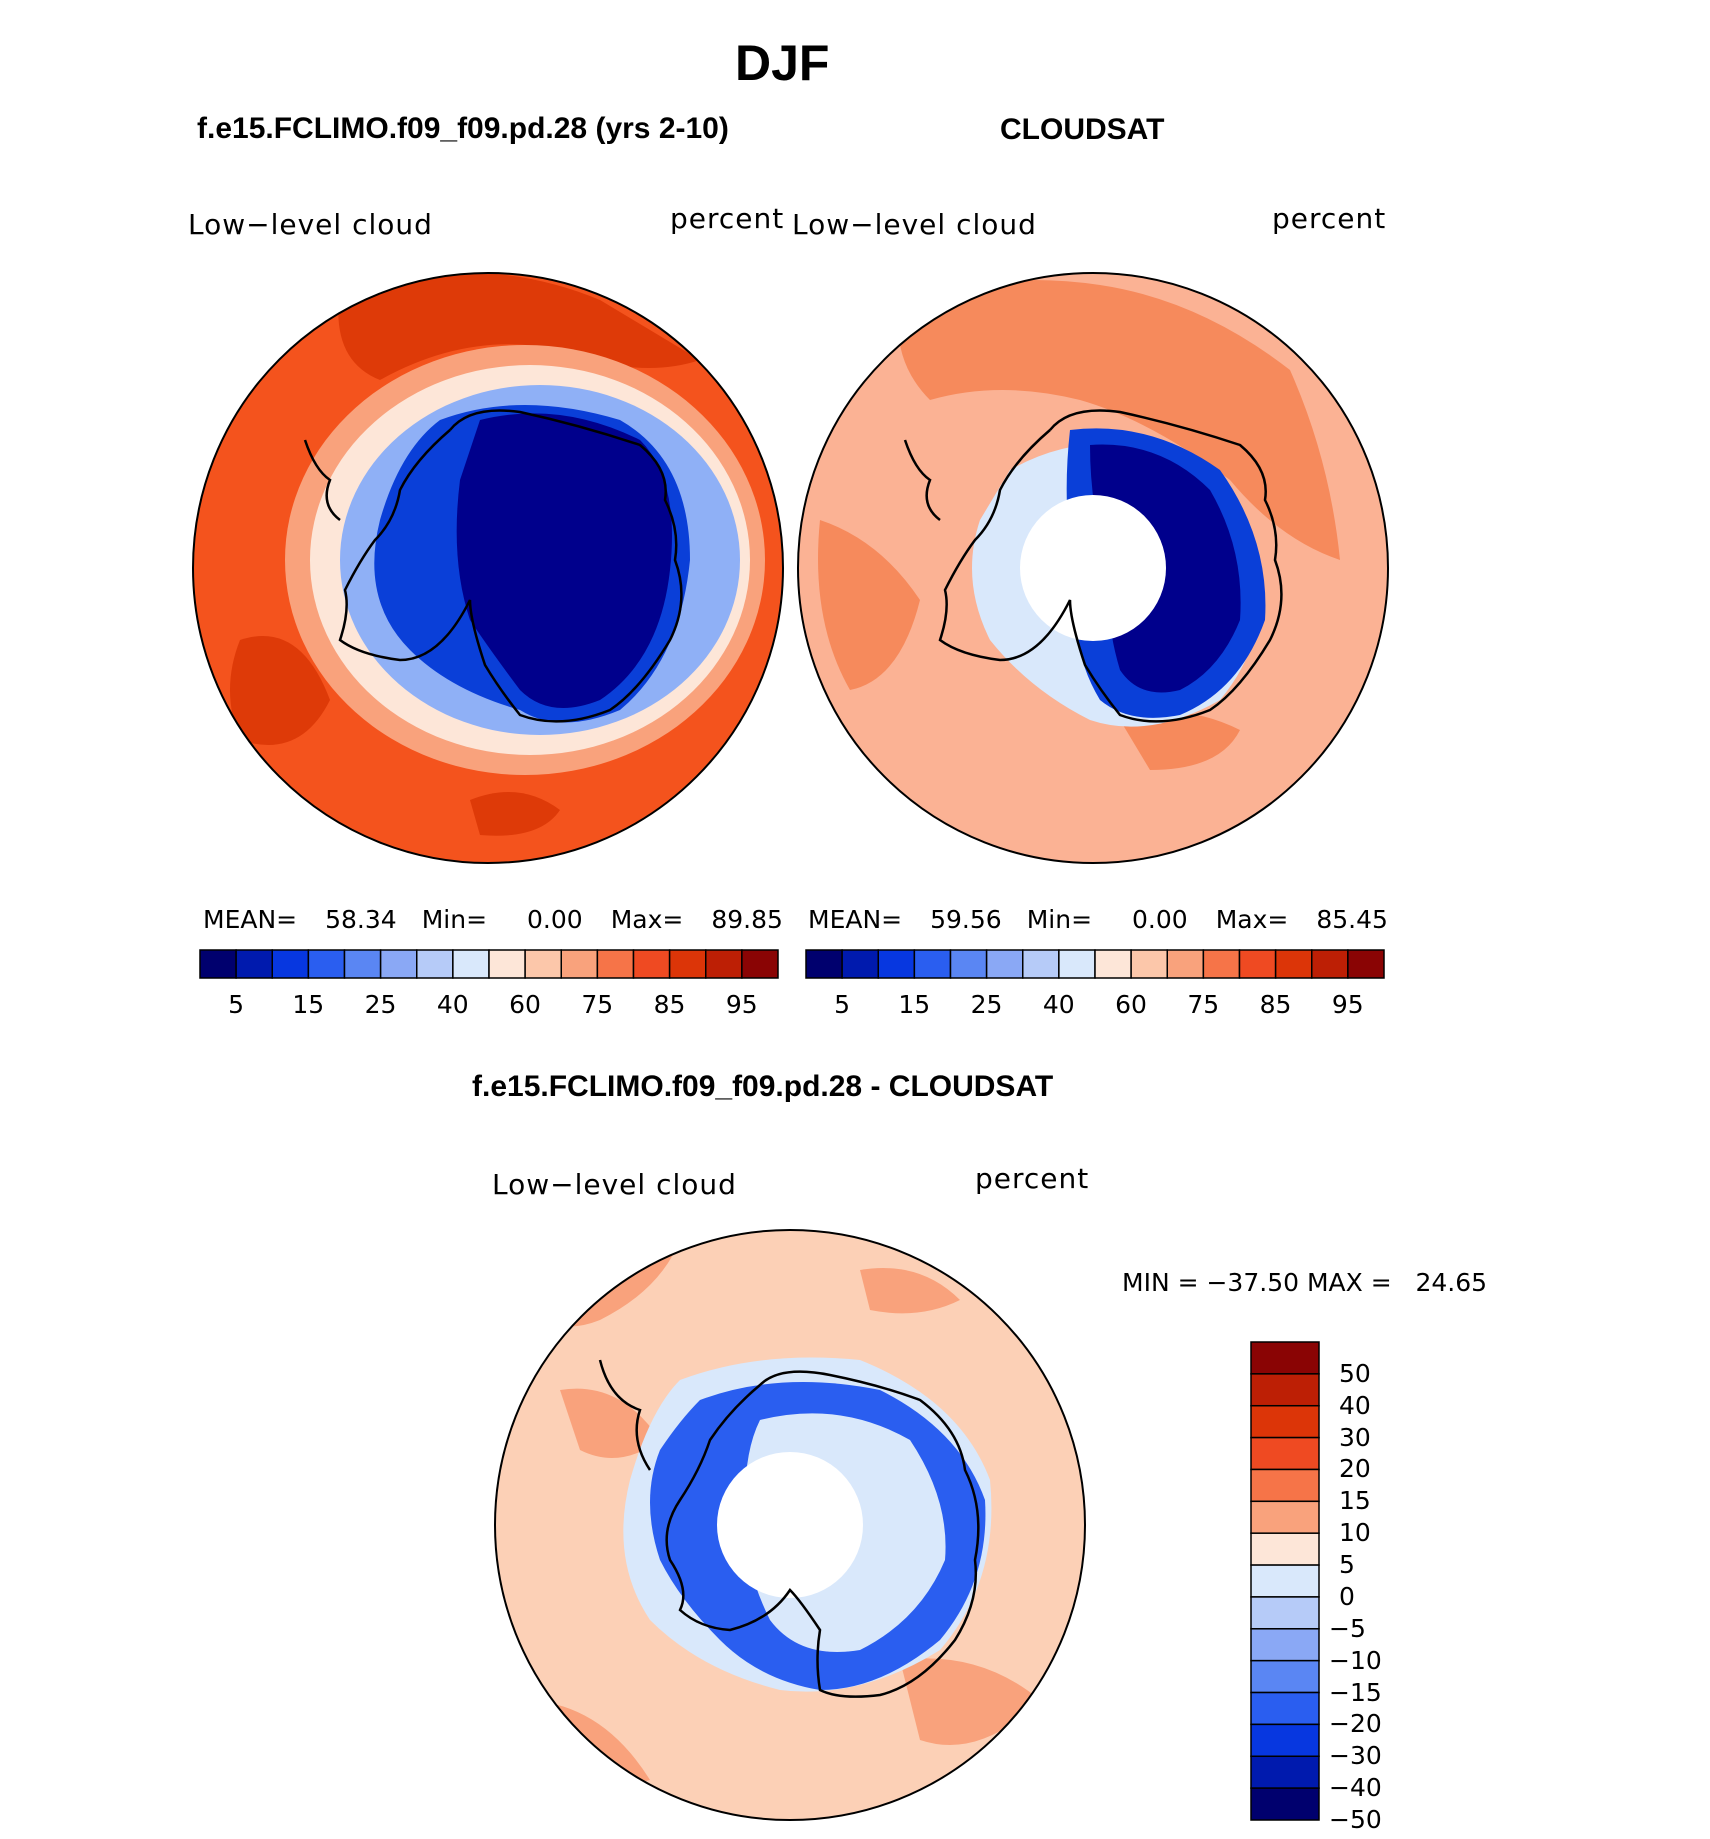  What do you see at coordinates (747, 919) in the screenshot?
I see `model-max-value: 89.85` at bounding box center [747, 919].